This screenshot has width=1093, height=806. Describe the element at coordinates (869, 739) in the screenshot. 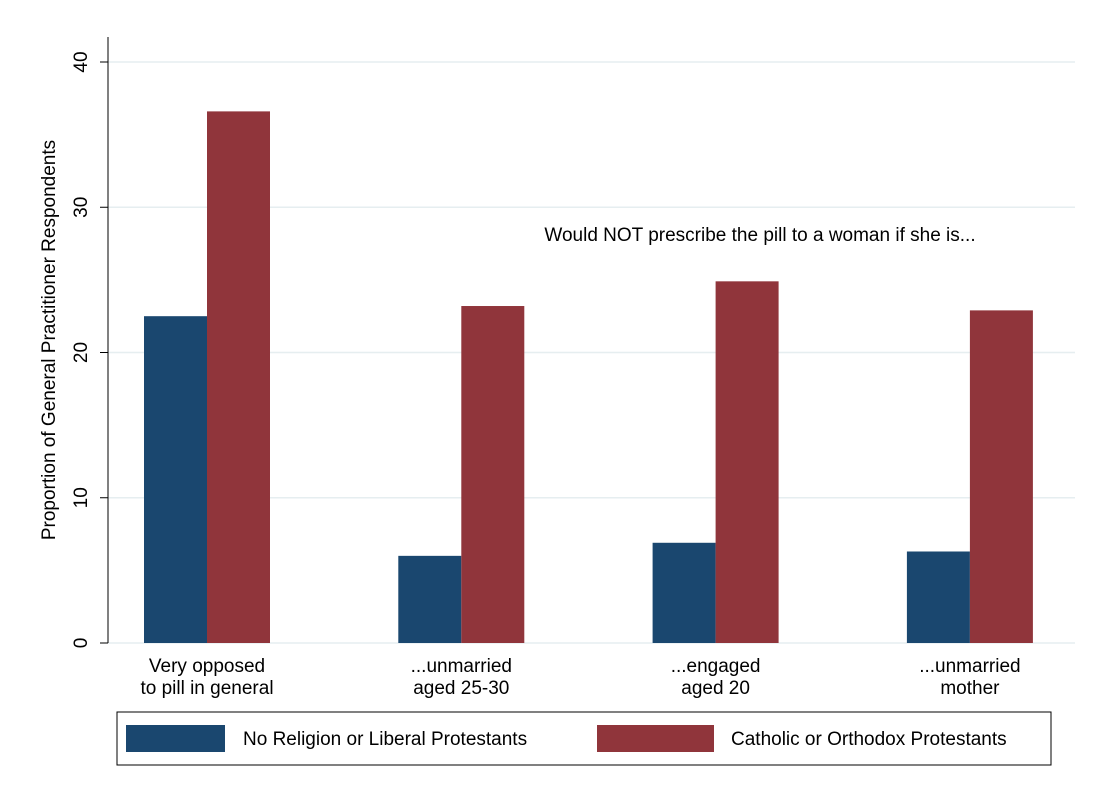

I see `legend-label: Catholic or Orthodox Protestants` at that location.